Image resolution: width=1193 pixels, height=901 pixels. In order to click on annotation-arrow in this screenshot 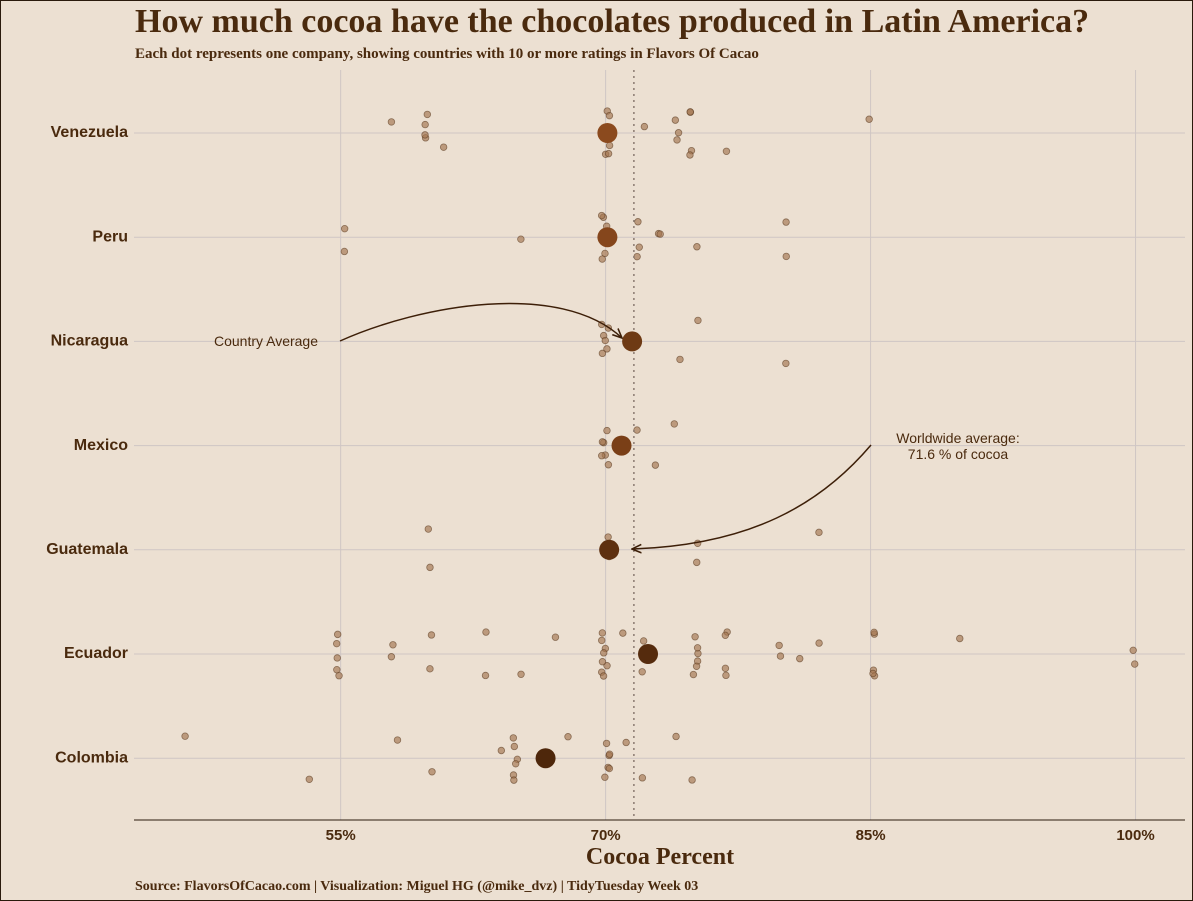, I will do `click(752, 496)`.